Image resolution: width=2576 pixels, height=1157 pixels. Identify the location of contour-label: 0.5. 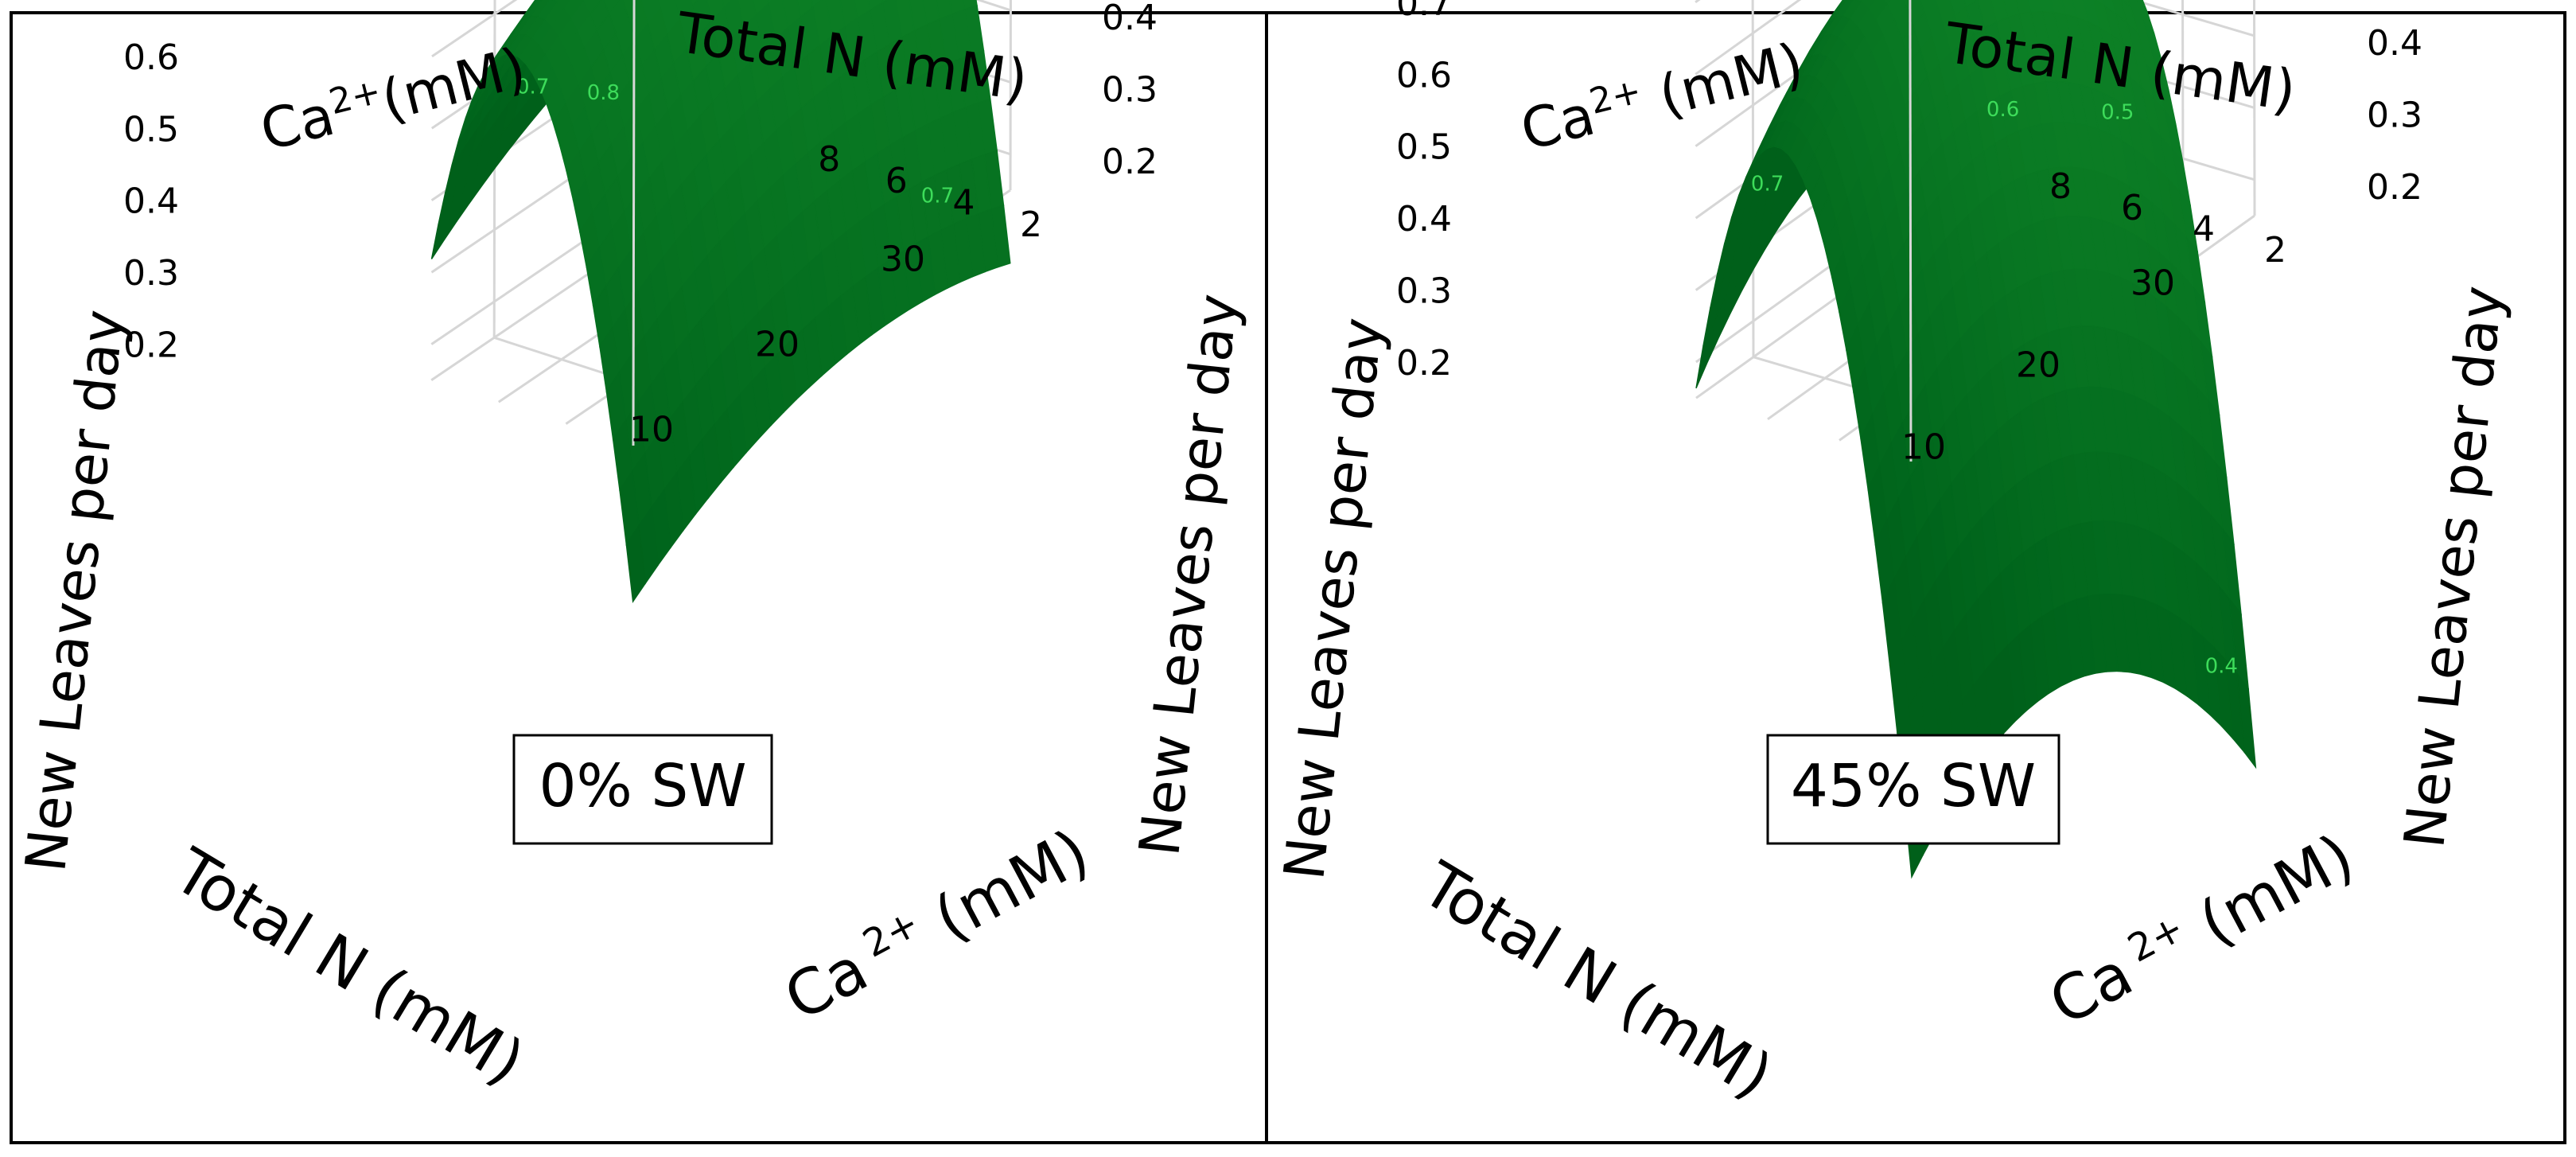
(2117, 113).